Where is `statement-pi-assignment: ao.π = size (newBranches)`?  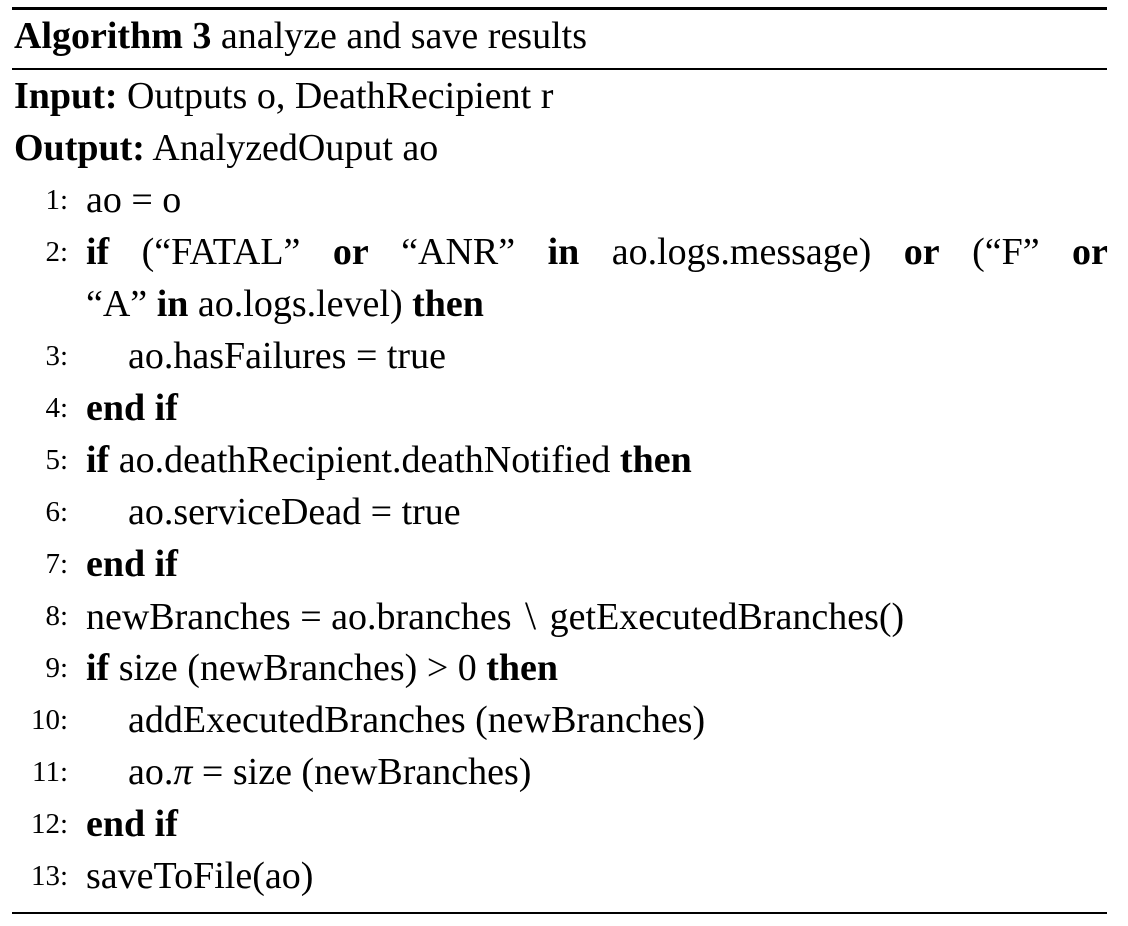 statement-pi-assignment: ao.π = size (newBranches) is located at coordinates (329, 772).